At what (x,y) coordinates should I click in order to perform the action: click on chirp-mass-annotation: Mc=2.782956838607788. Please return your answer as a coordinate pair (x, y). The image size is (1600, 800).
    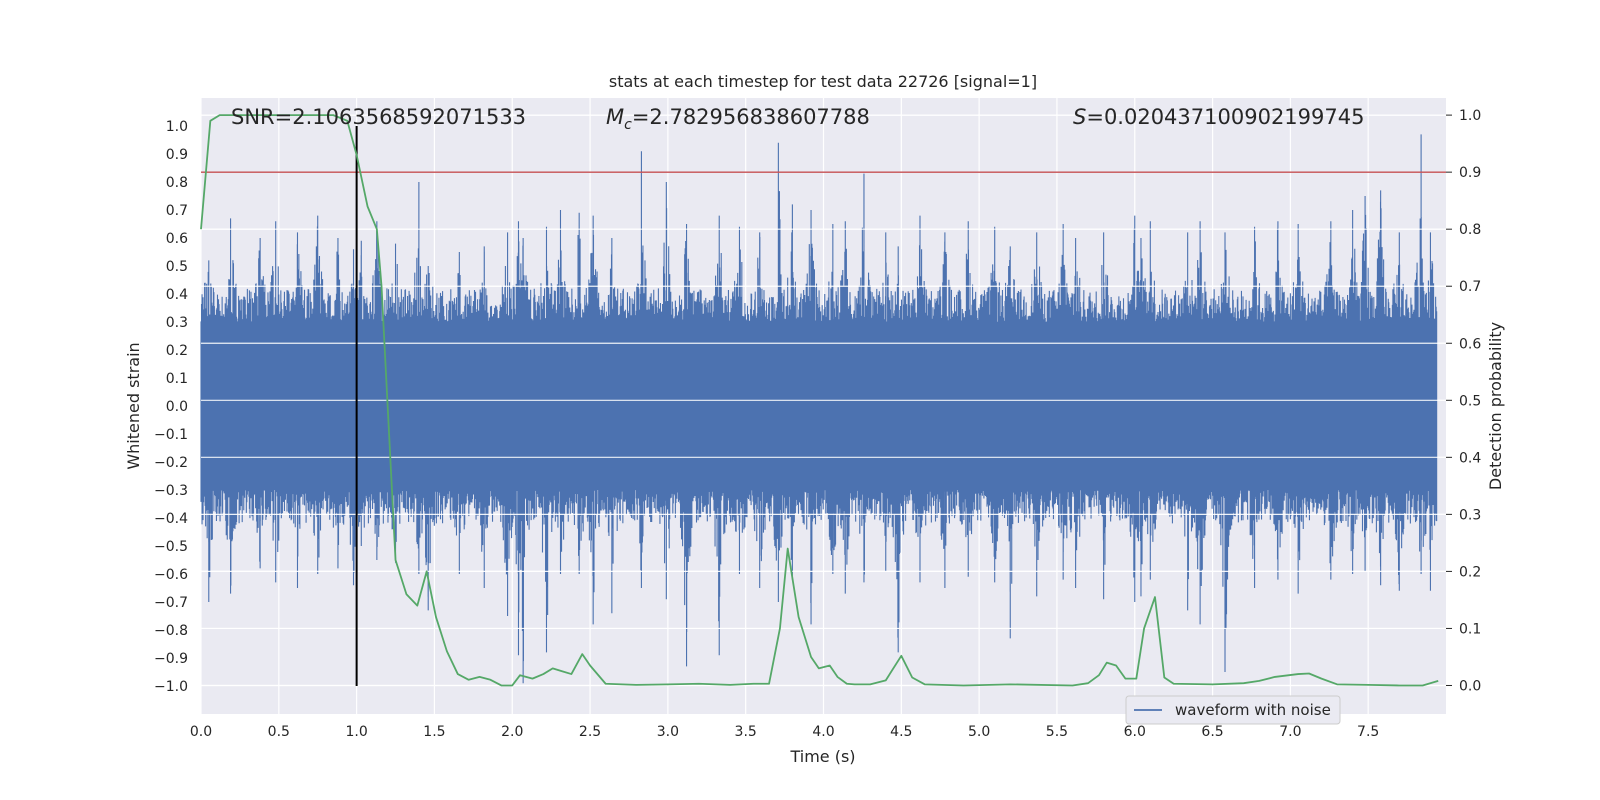
    Looking at the image, I should click on (738, 119).